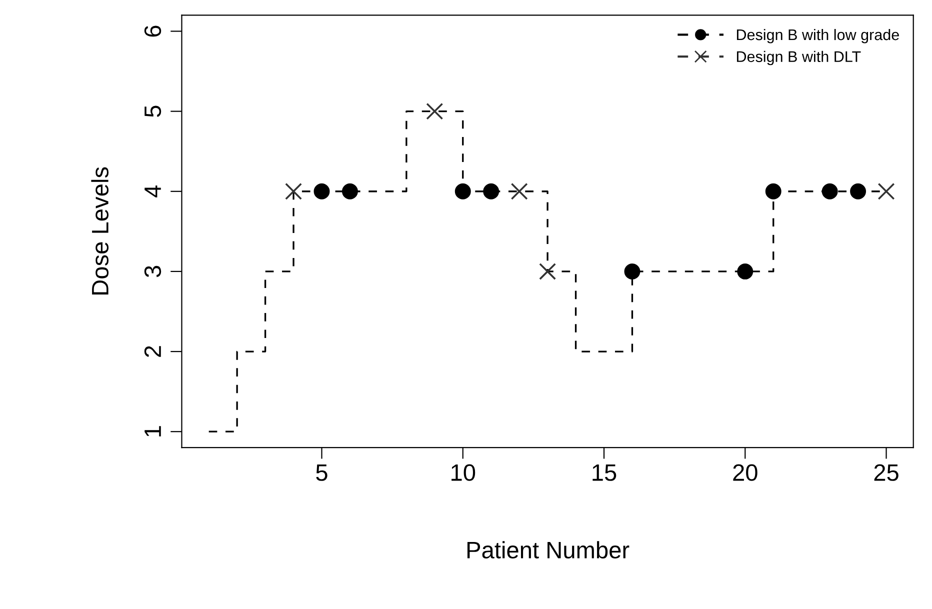  What do you see at coordinates (745, 472) in the screenshot?
I see `x-tick-label: 20` at bounding box center [745, 472].